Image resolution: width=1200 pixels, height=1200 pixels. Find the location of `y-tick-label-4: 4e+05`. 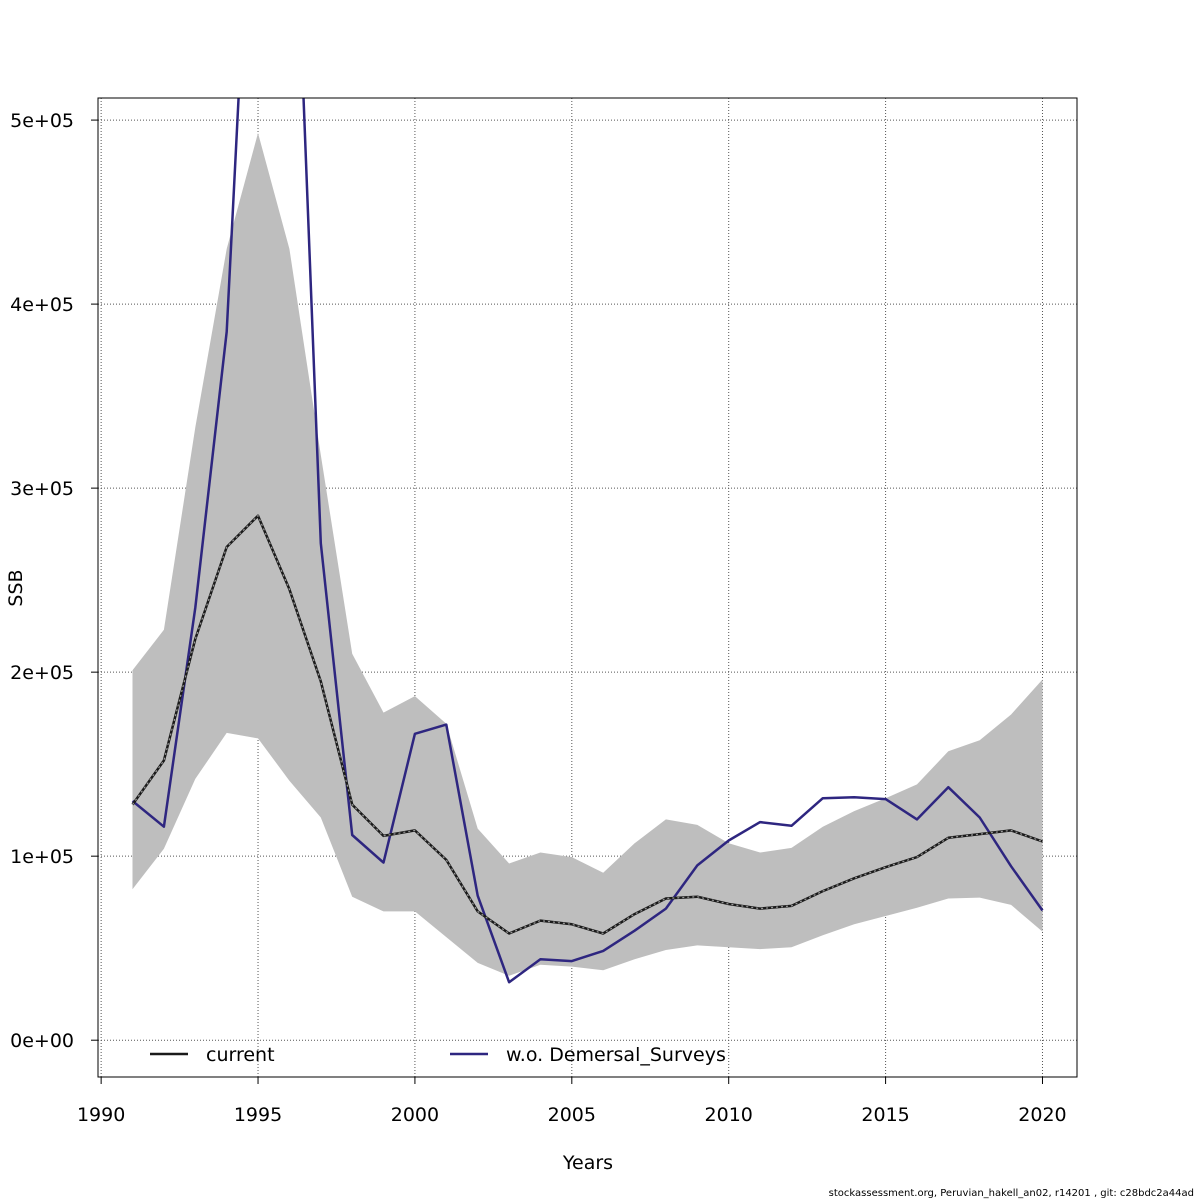

y-tick-label-4: 4e+05 is located at coordinates (42, 305).